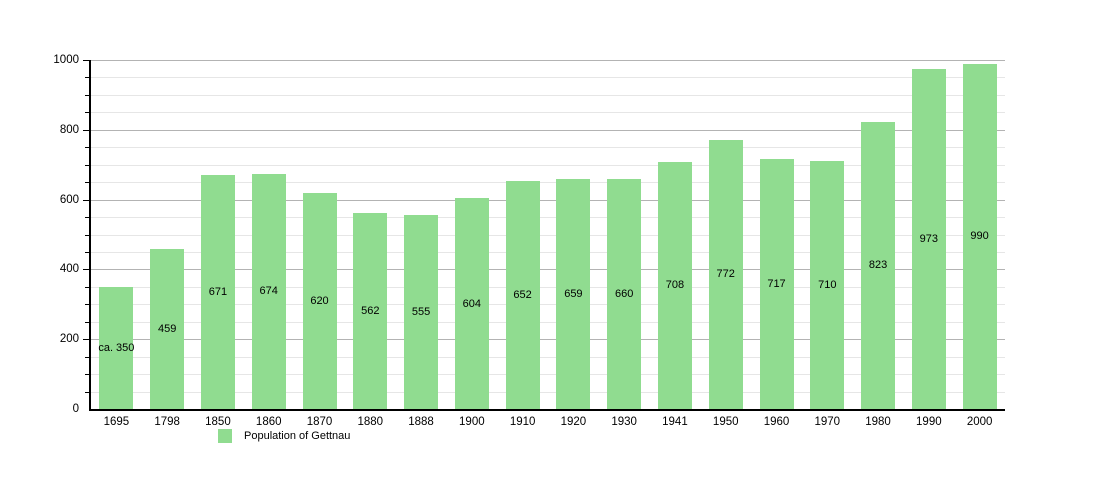 This screenshot has width=1100, height=500. I want to click on legend: Population of Gettnau, so click(284, 436).